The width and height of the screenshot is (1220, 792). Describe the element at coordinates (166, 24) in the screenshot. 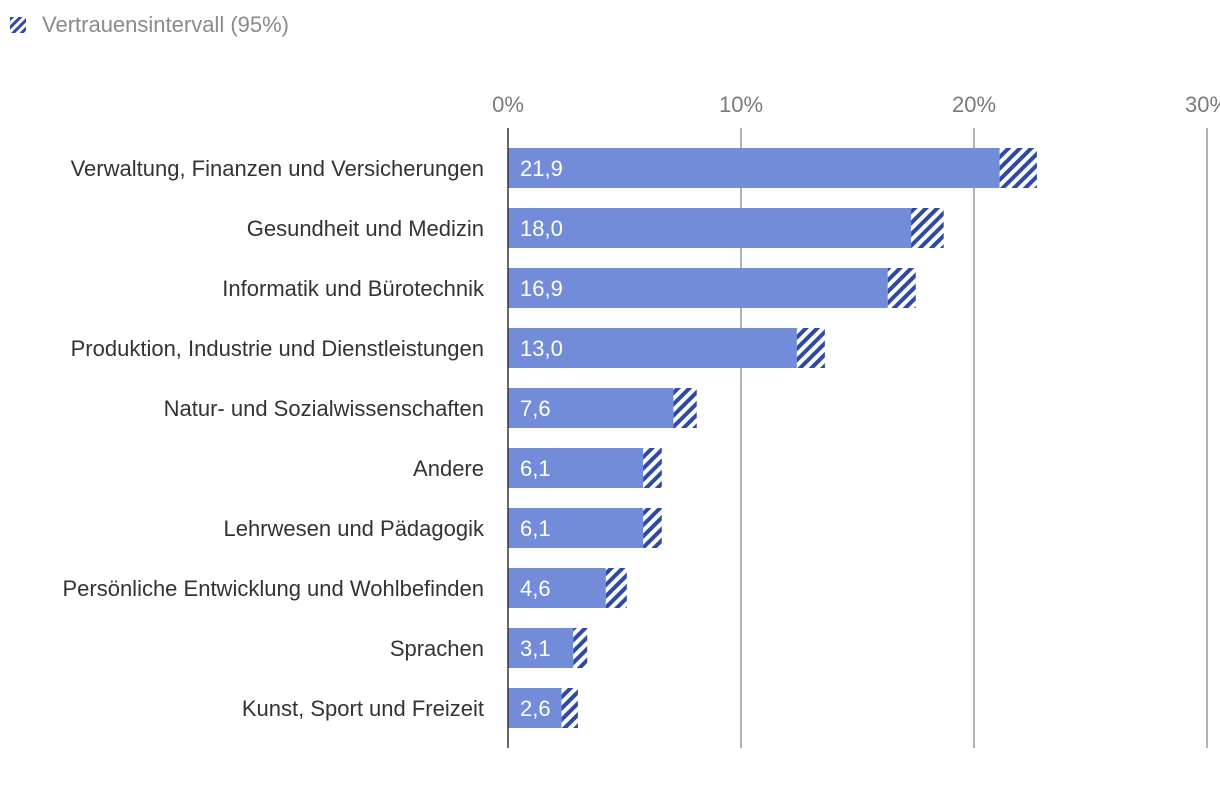

I see `legend-label: Vertrauensintervall (95%)` at that location.